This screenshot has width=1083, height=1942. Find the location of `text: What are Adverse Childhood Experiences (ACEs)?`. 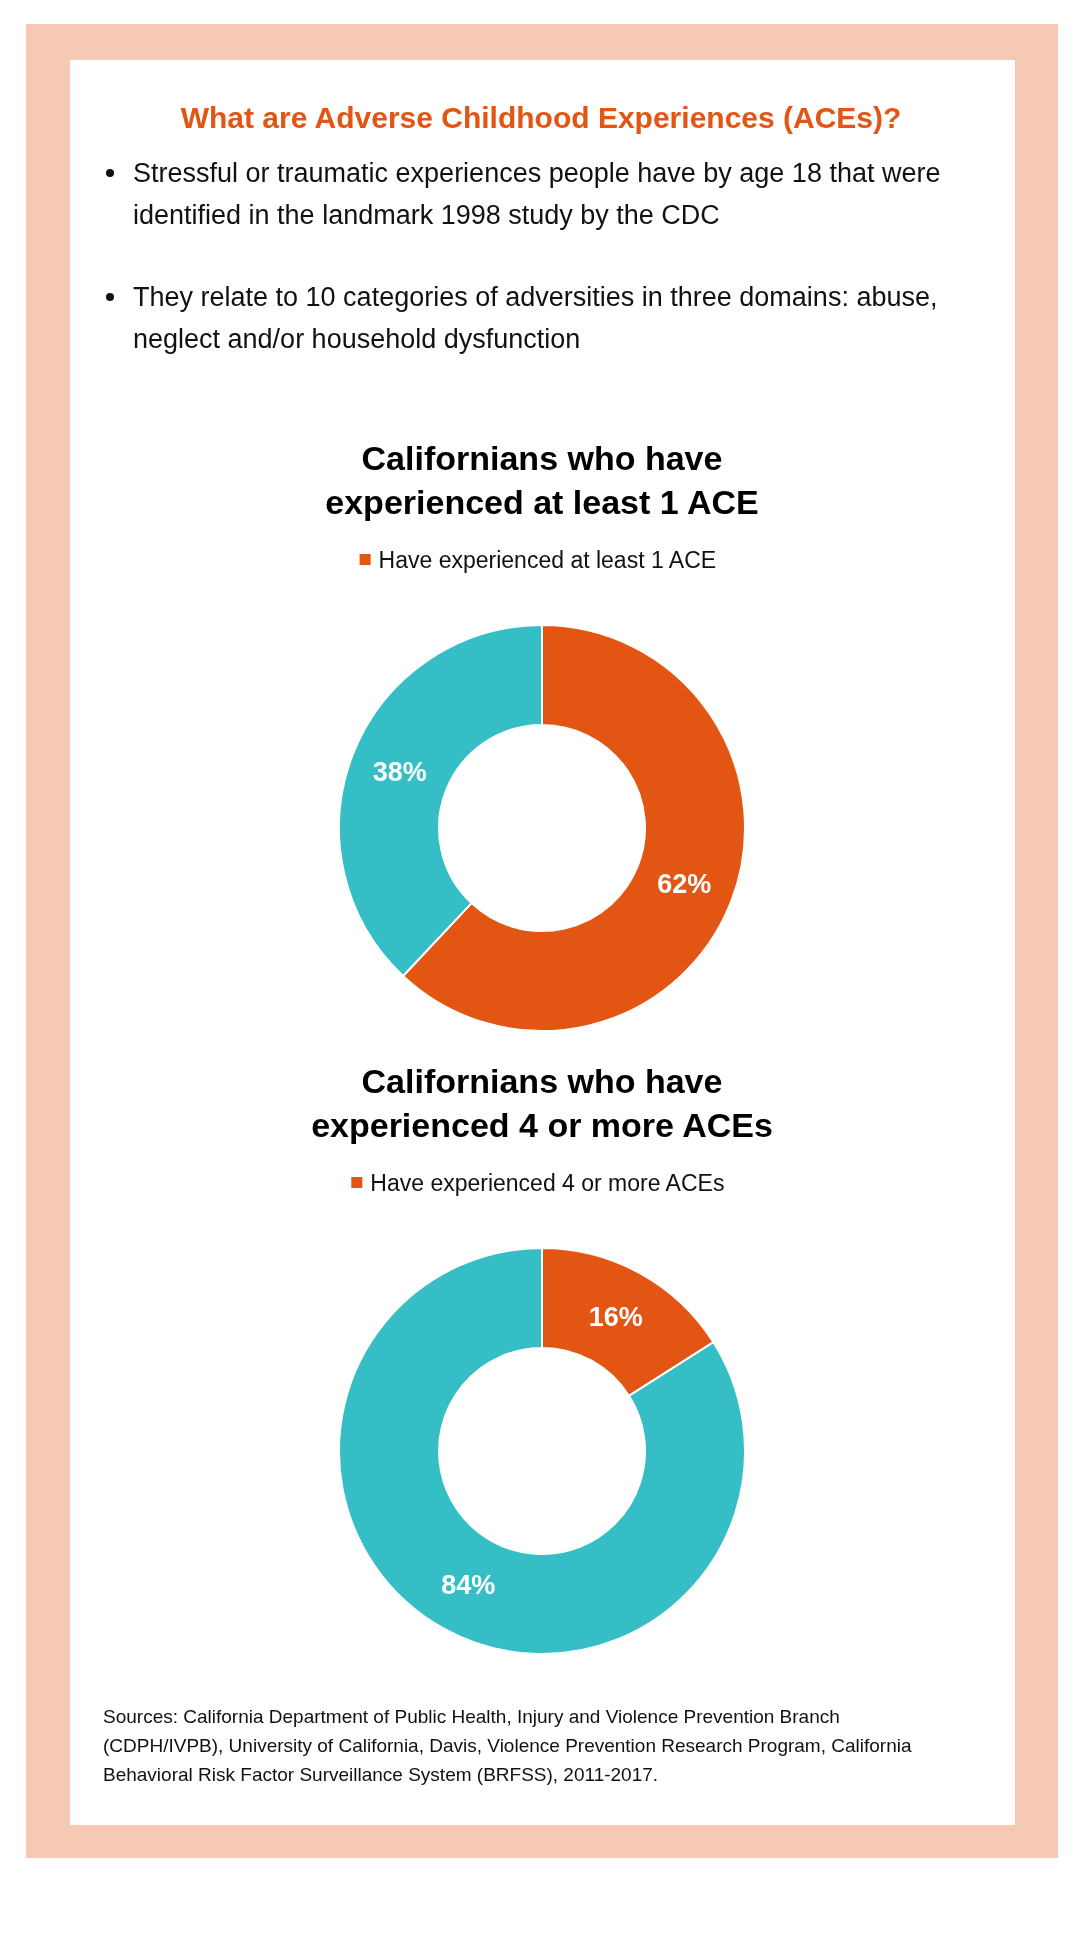

text: What are Adverse Childhood Experiences (ACEs)? is located at coordinates (541, 117).